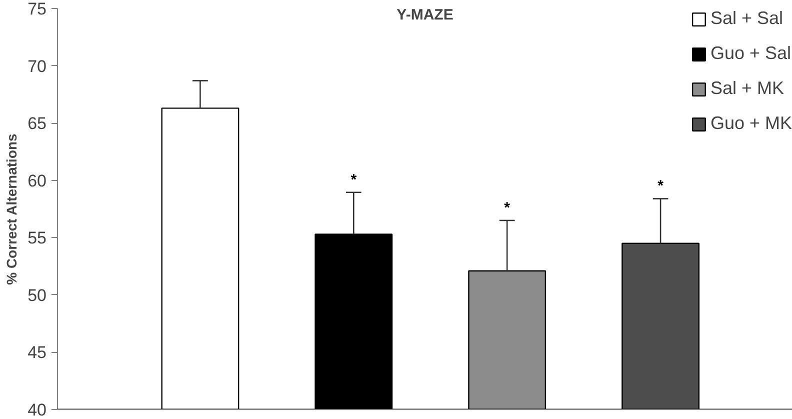 The width and height of the screenshot is (792, 419). What do you see at coordinates (37, 66) in the screenshot?
I see `y-tick-label: 70` at bounding box center [37, 66].